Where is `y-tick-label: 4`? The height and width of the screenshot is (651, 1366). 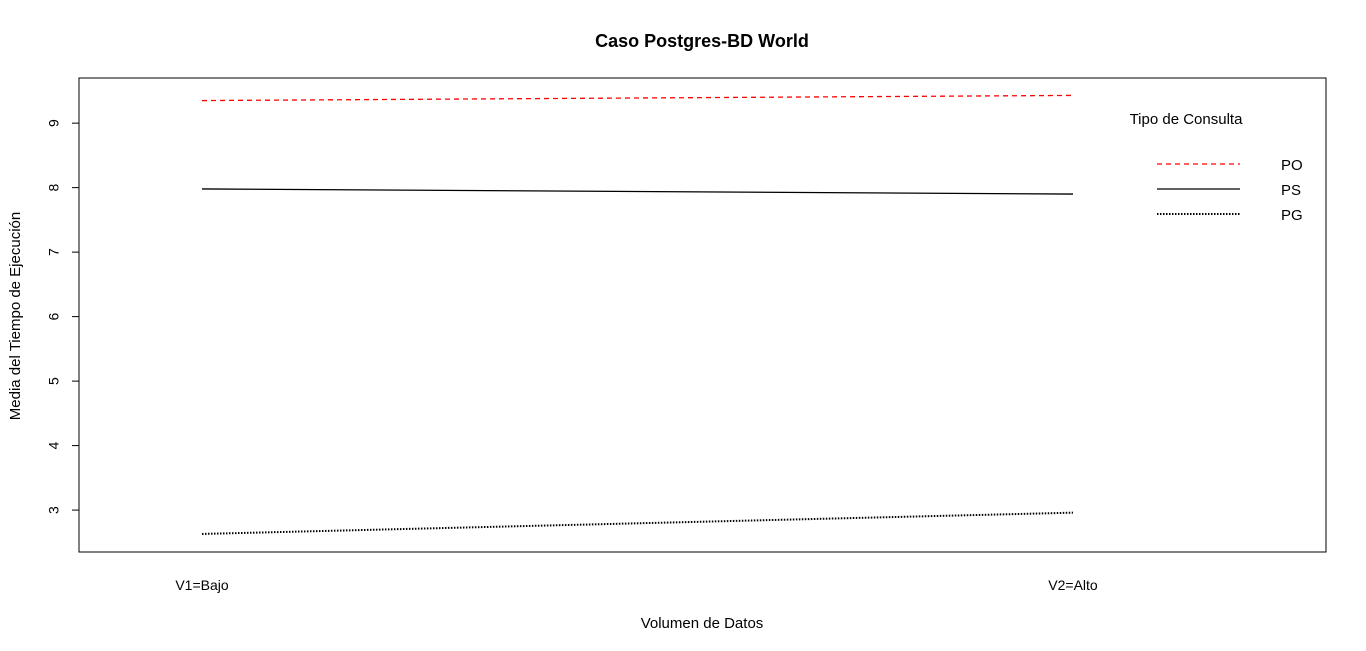 y-tick-label: 4 is located at coordinates (54, 445).